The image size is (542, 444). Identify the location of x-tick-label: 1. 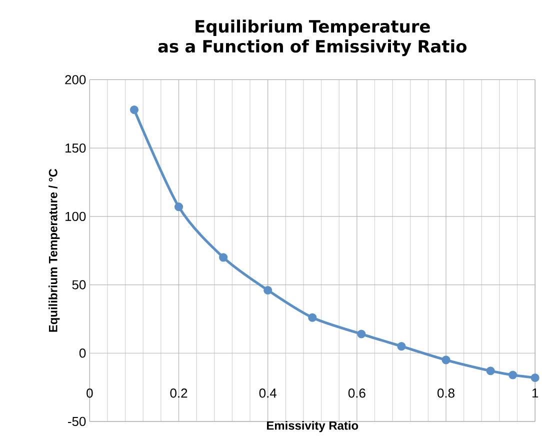
(535, 393).